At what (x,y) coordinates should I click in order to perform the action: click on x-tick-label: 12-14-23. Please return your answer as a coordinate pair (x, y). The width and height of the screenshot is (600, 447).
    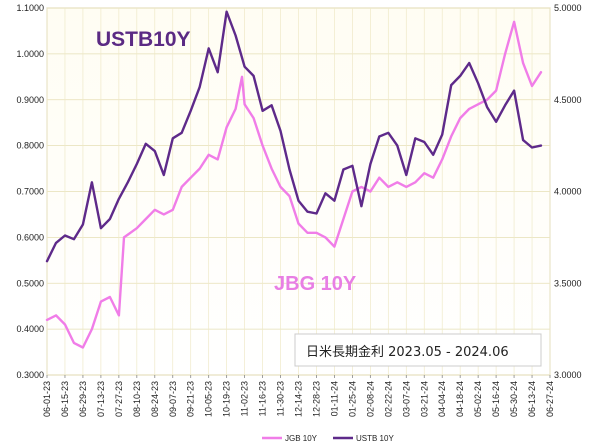
    Looking at the image, I should click on (299, 399).